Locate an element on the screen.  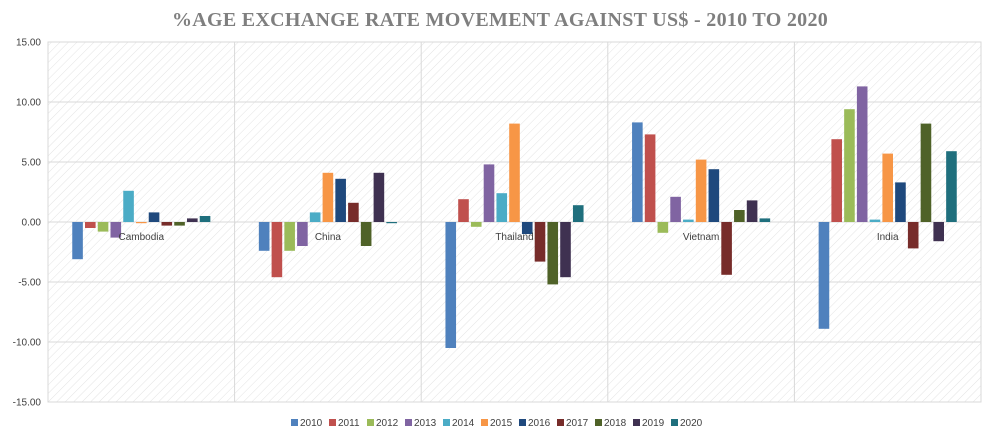
bar-cambodia-2012 is located at coordinates (103, 227).